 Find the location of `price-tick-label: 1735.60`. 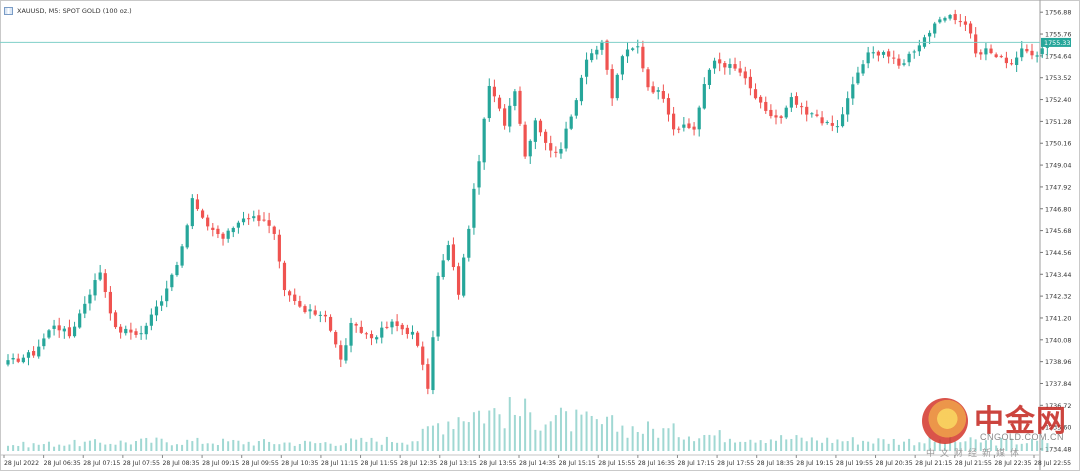

price-tick-label: 1735.60 is located at coordinates (1058, 428).